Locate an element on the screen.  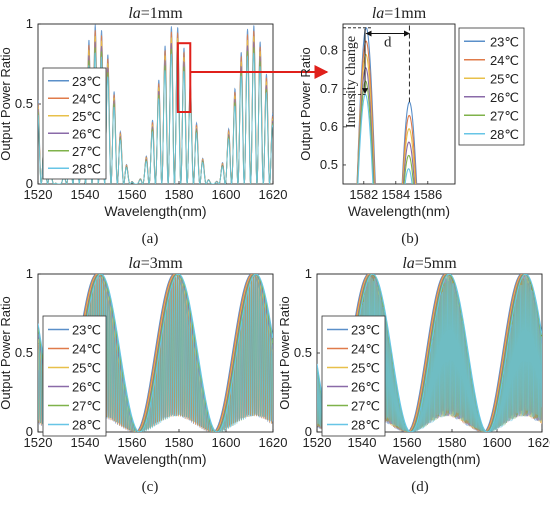
x-tick-label: 1586 is located at coordinates (427, 194).